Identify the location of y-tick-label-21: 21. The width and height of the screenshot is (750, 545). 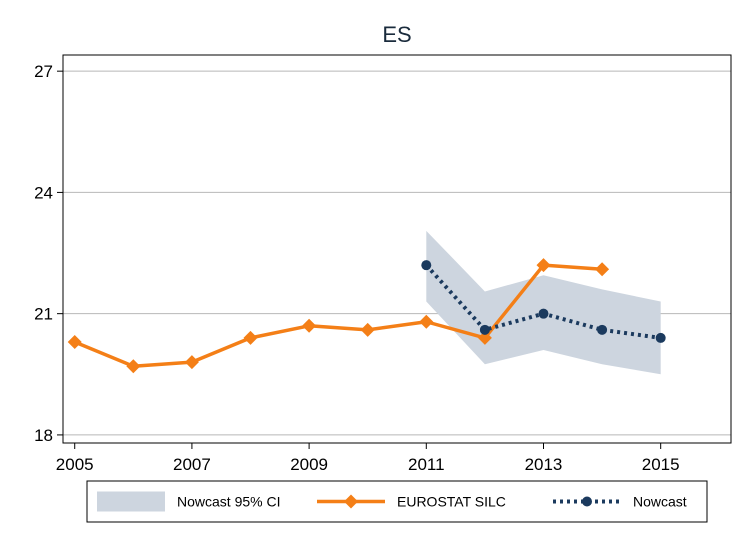
(43, 314).